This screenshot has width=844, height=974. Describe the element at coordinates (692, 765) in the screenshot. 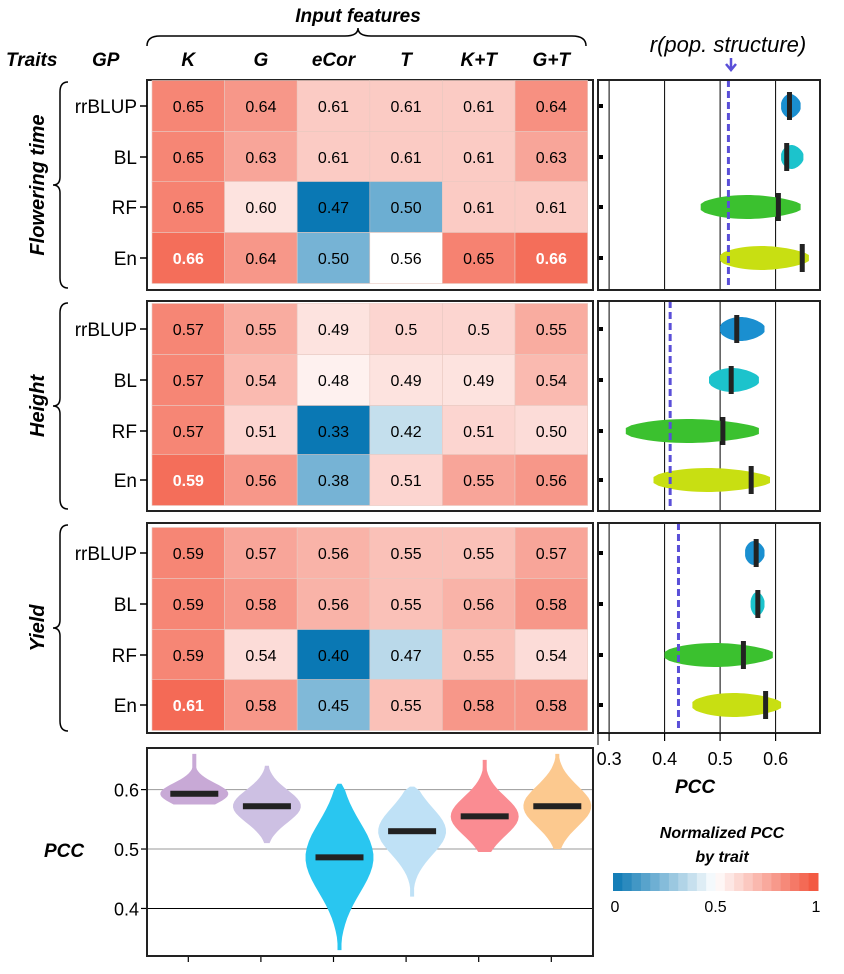

I see `pcc-axis: 0.3 0.4 0.5 0.6 PCC` at that location.